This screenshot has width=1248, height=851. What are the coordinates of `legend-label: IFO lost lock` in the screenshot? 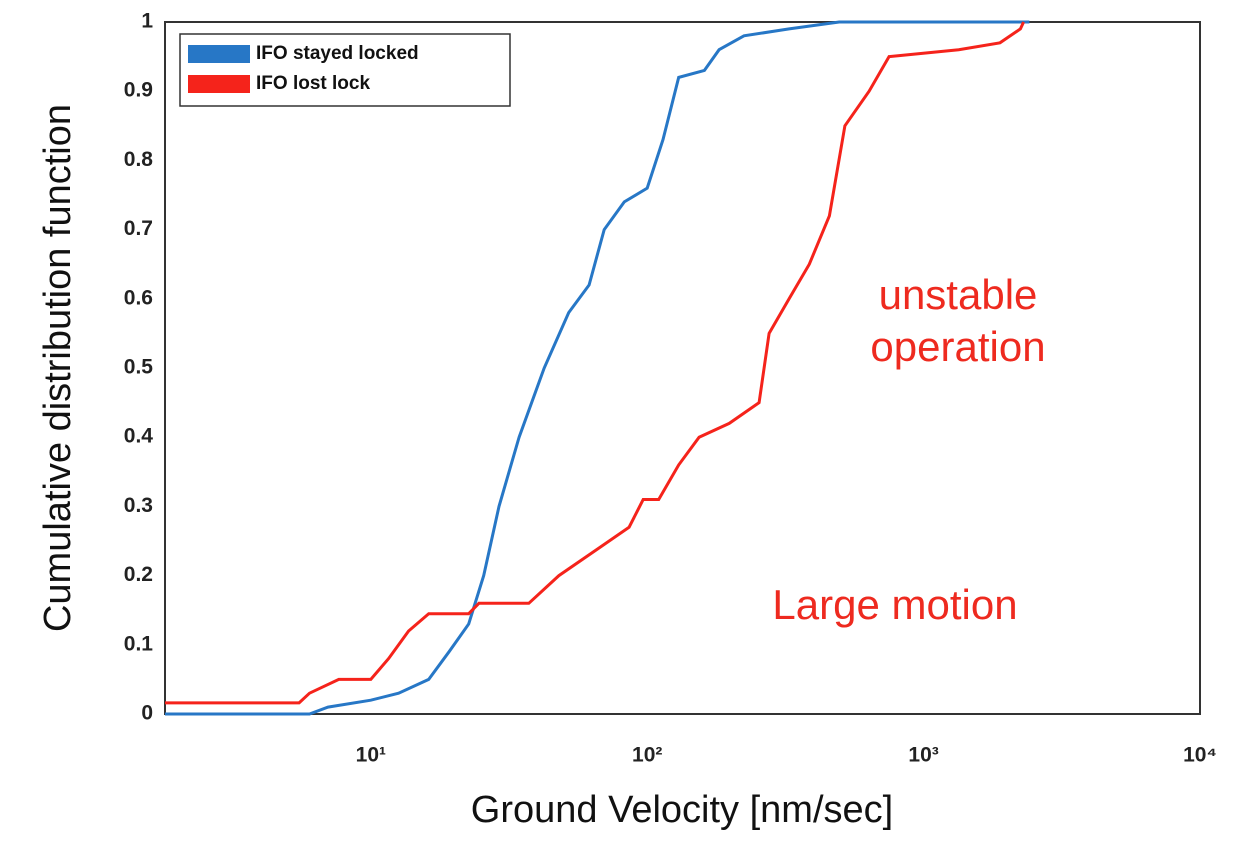 It's located at (313, 83).